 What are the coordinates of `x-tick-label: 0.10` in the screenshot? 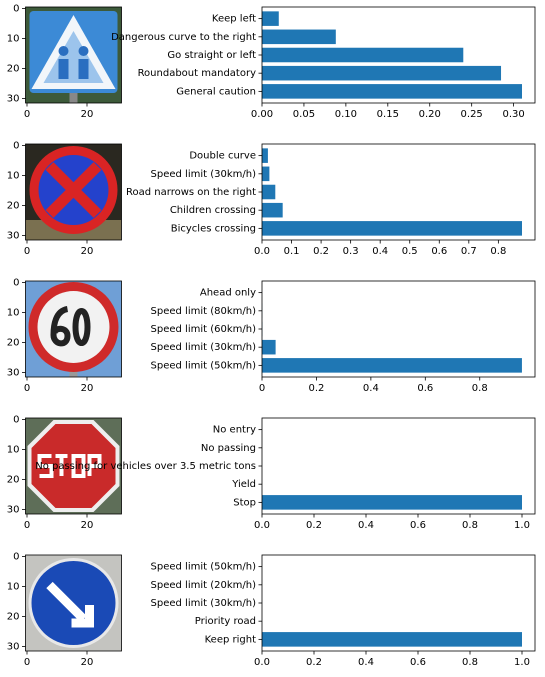 It's located at (346, 114).